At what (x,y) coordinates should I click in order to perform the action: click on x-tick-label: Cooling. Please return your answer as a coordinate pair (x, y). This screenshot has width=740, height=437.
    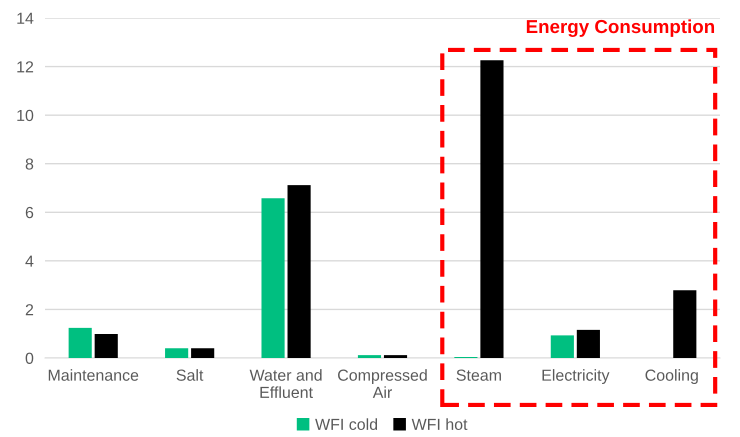
    Looking at the image, I should click on (672, 376).